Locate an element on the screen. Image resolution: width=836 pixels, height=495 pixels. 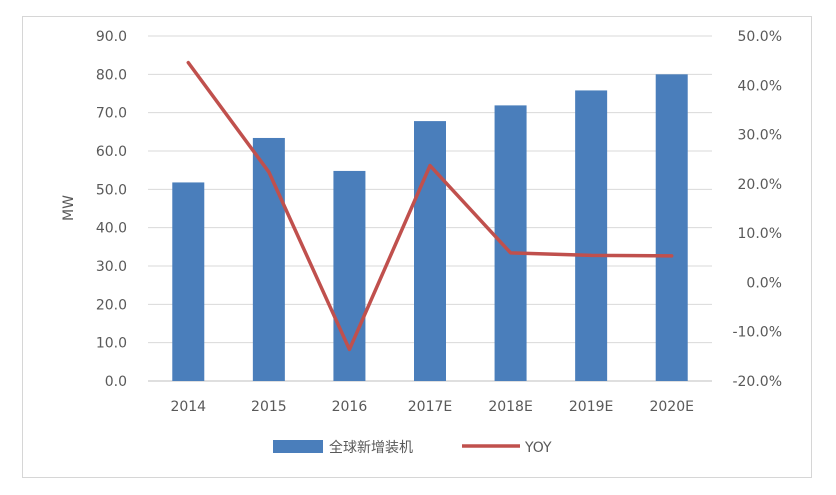
x-axis-ticks: 2014 2015 2016 2017E 2018E 2019E 2020E is located at coordinates (431, 407).